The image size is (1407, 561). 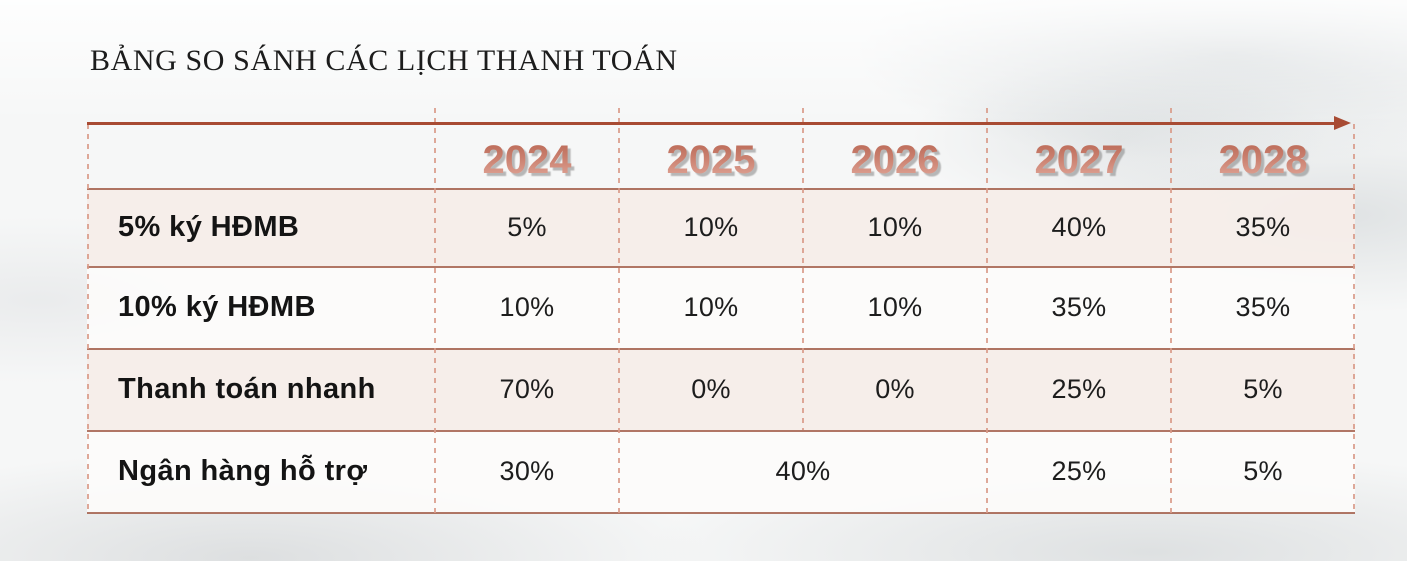 I want to click on grid-line-dashed-left-border, so click(x=88, y=318).